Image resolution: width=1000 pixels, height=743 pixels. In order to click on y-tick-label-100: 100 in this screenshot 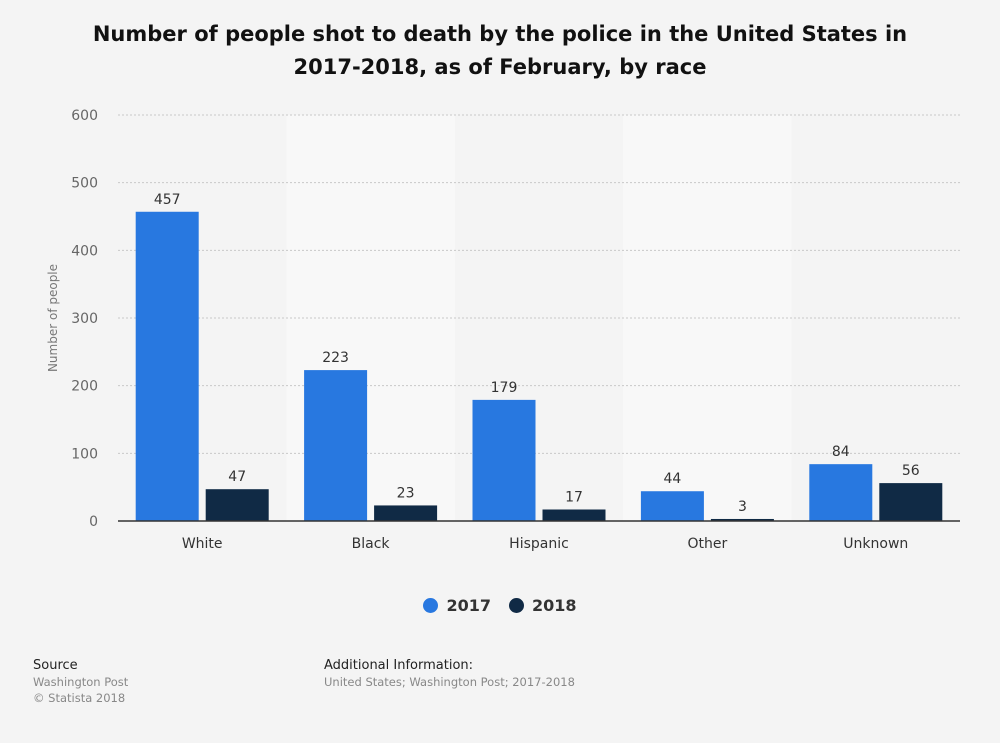, I will do `click(84, 454)`.